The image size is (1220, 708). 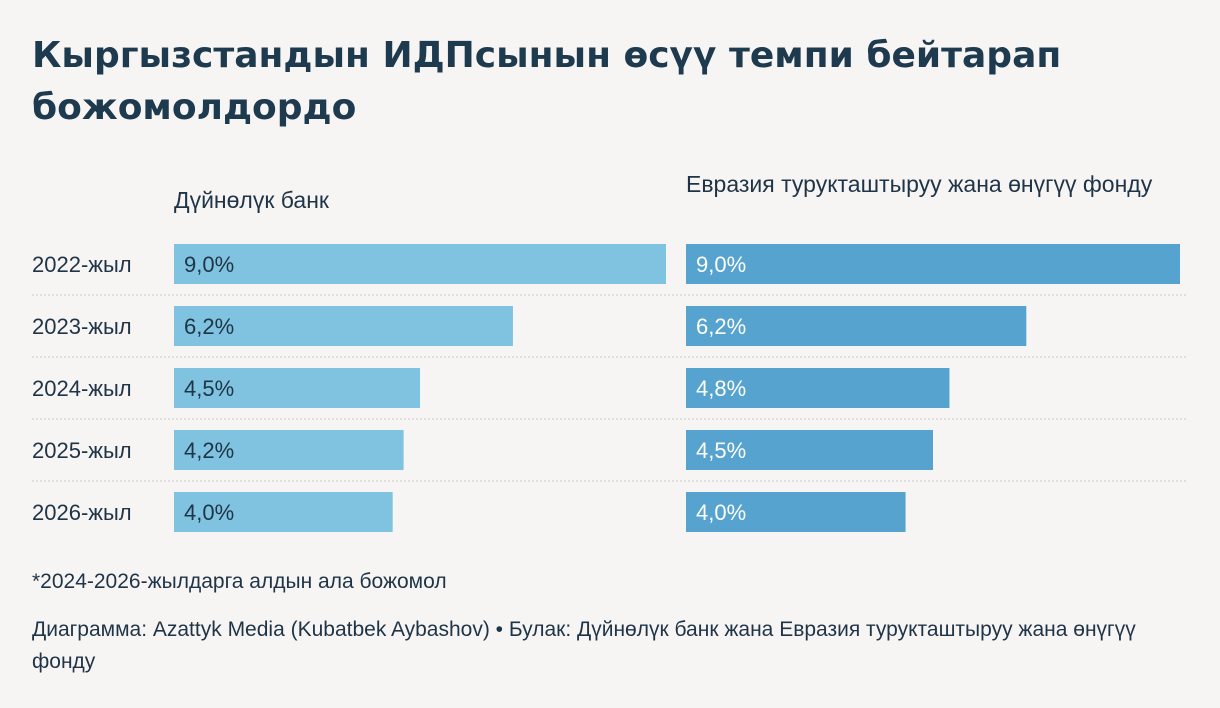 I want to click on data-label: 4,2%, so click(x=209, y=450).